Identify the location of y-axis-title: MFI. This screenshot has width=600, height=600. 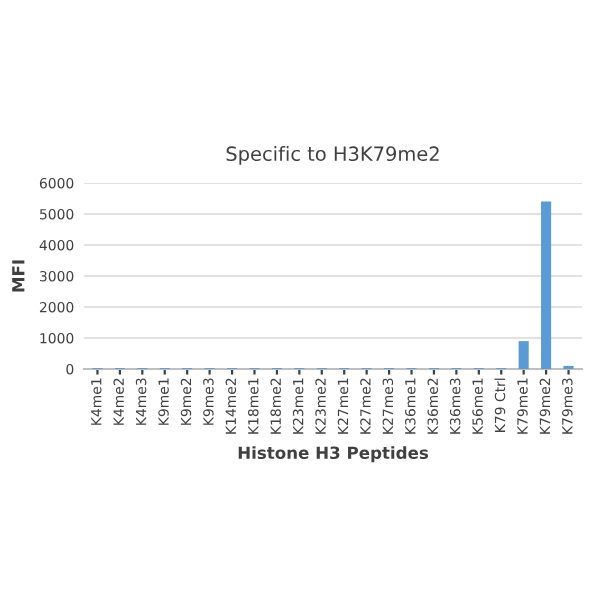
(18, 276).